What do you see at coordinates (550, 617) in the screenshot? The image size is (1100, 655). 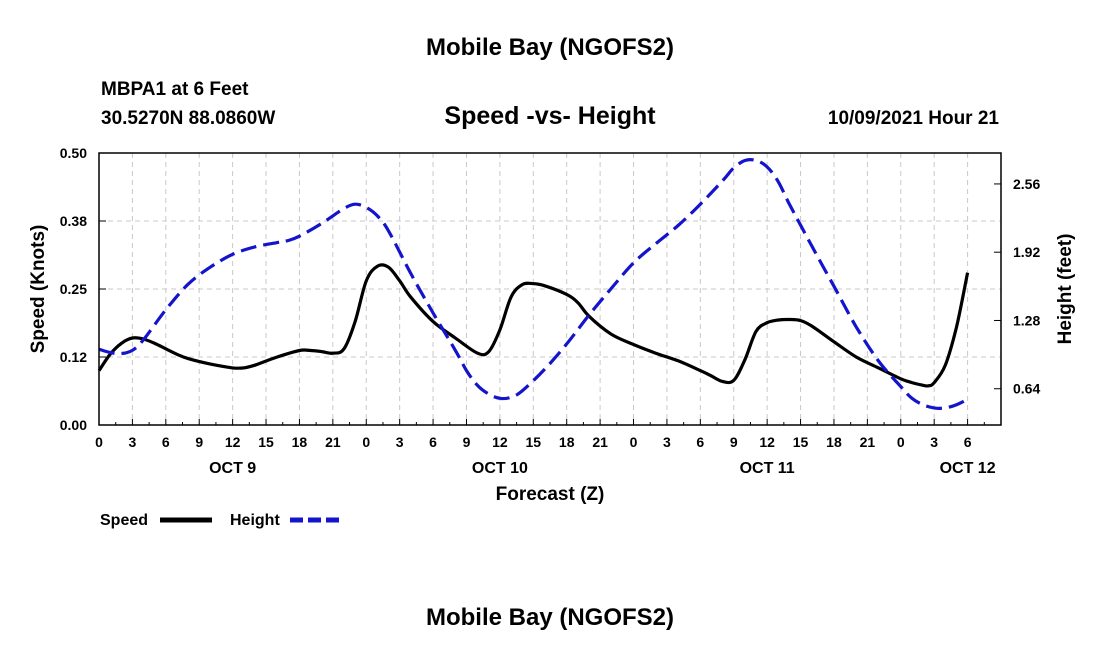 I see `footer-title: Mobile Bay (NGOFS2)` at bounding box center [550, 617].